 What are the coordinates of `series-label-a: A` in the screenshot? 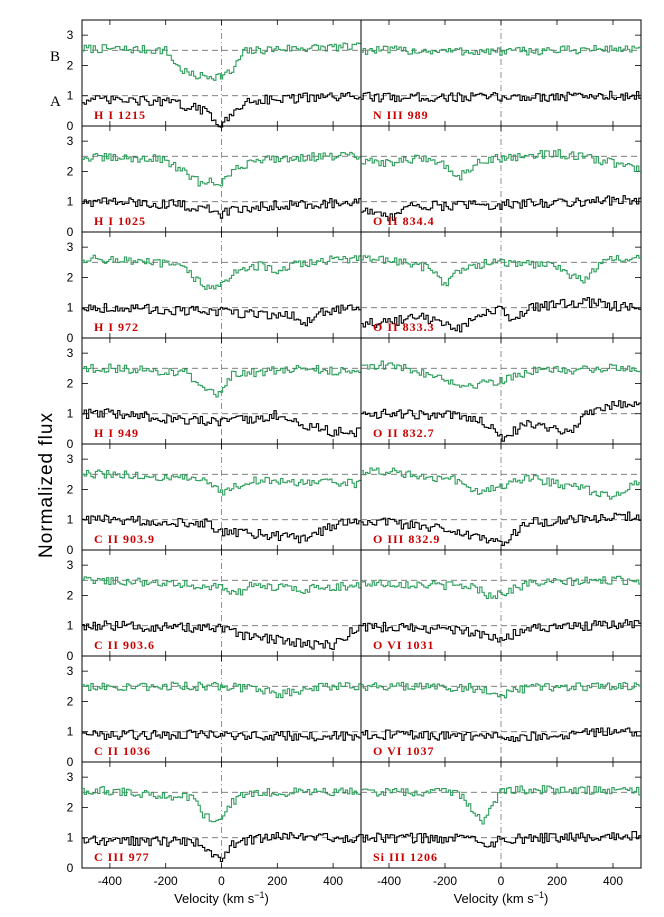 It's located at (55, 102).